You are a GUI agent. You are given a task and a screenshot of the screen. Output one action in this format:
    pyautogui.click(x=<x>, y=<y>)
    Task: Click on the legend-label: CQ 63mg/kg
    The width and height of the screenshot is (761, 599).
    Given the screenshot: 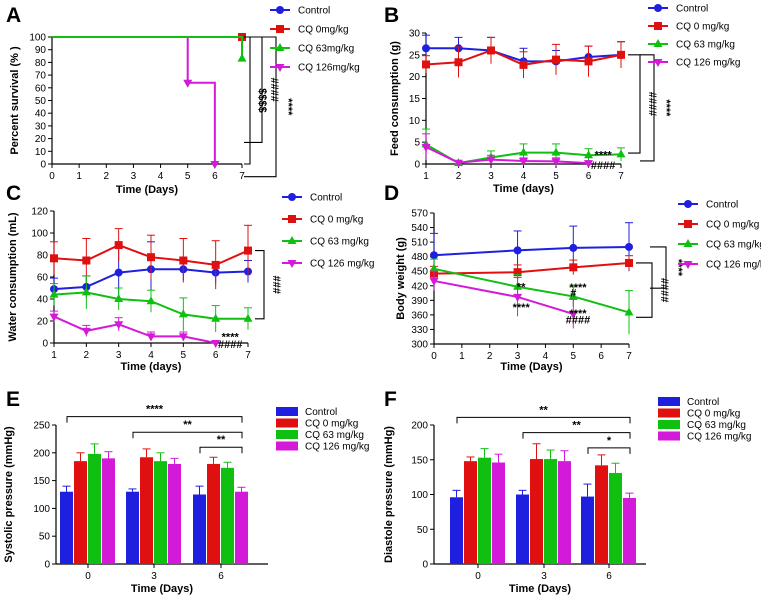 What is the action you would take?
    pyautogui.click(x=326, y=49)
    